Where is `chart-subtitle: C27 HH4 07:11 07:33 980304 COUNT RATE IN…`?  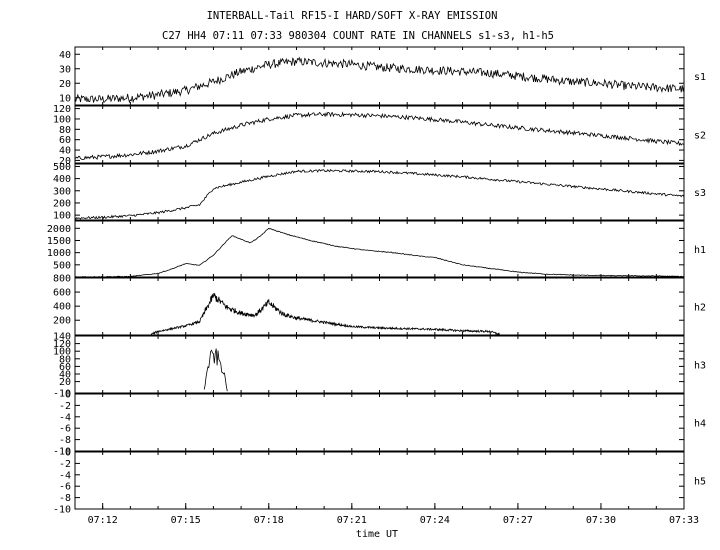
chart-subtitle: C27 HH4 07:11 07:33 980304 COUNT RATE IN… is located at coordinates (358, 36).